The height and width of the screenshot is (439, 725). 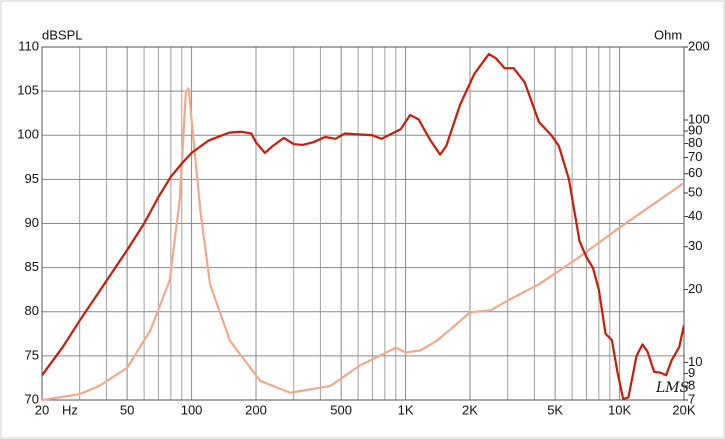 What do you see at coordinates (127, 409) in the screenshot?
I see `x-tick-label: 50` at bounding box center [127, 409].